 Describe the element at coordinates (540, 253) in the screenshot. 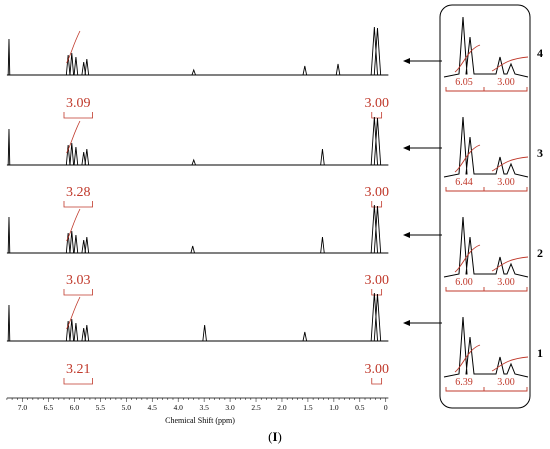

I see `spectrum-label: 2` at that location.